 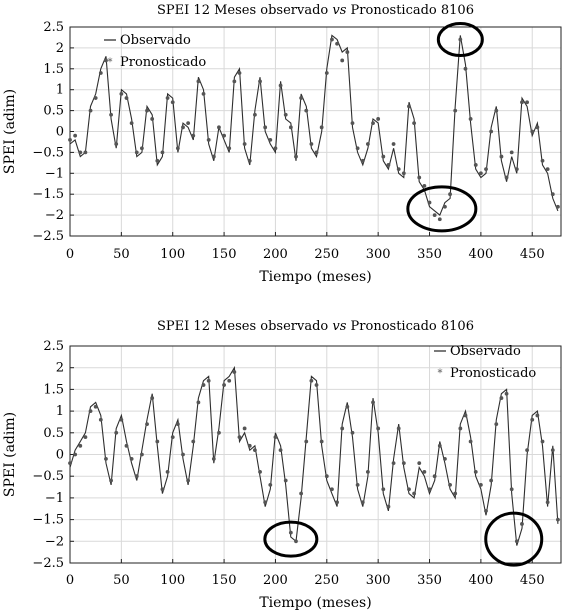 I want to click on x-tick-label: 300, so click(x=378, y=580).